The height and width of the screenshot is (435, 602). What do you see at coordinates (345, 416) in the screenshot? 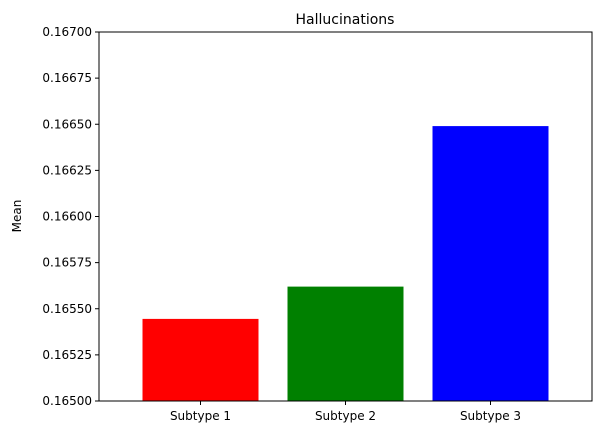
I see `x-tick-label-2: Subtype 2` at bounding box center [345, 416].